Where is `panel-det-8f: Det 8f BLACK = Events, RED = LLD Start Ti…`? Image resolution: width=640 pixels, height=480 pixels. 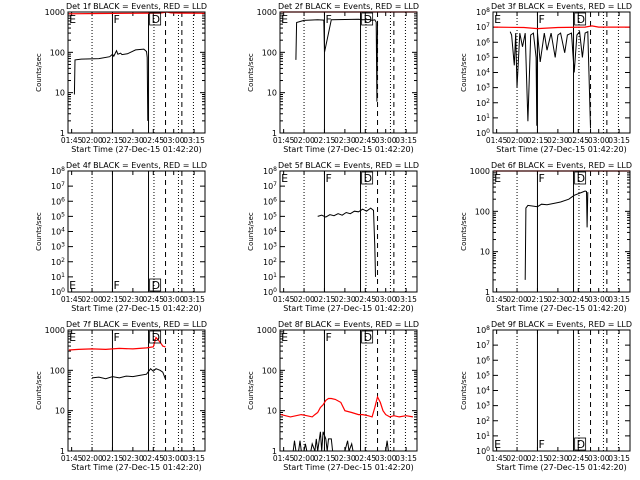
panel-det-8f: Det 8f BLACK = Events, RED = LLD Start Ti… is located at coordinates (333, 396).